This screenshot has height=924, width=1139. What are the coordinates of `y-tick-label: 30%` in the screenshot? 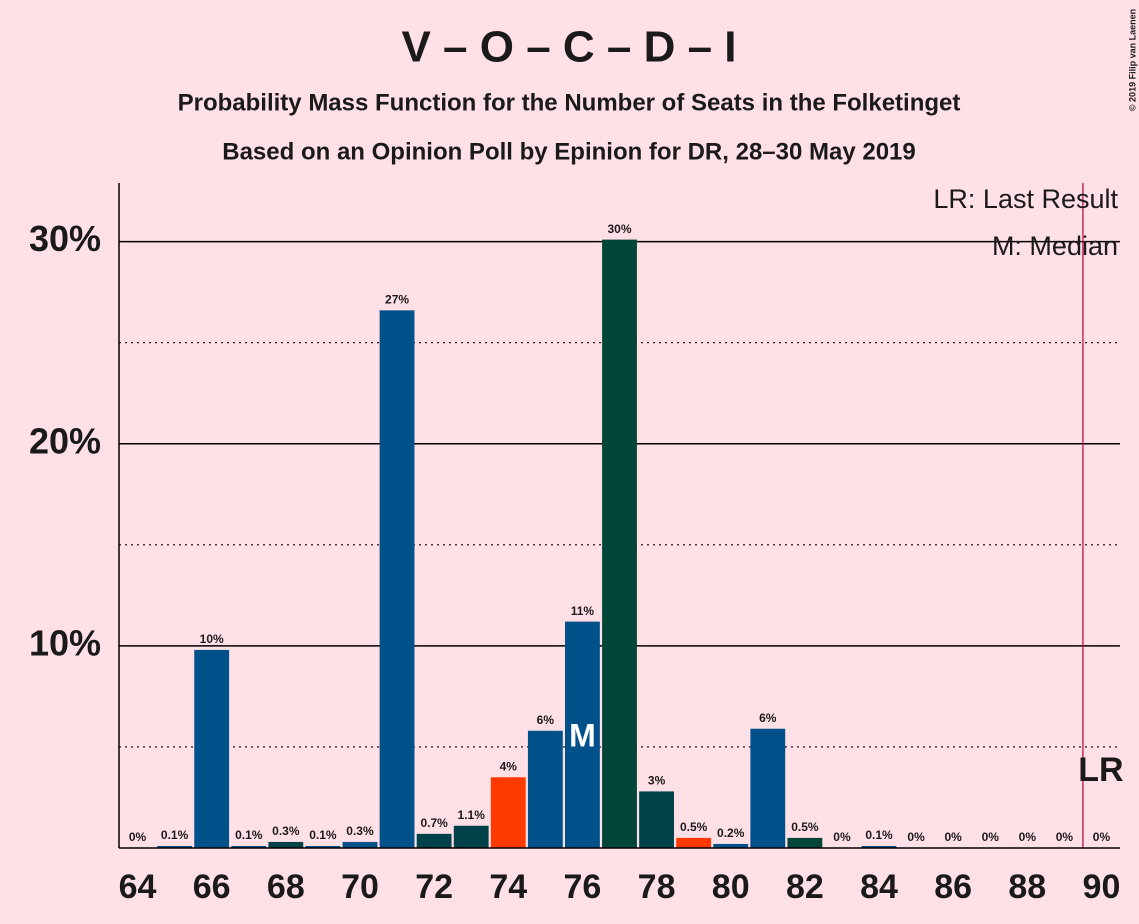 It's located at (65, 238).